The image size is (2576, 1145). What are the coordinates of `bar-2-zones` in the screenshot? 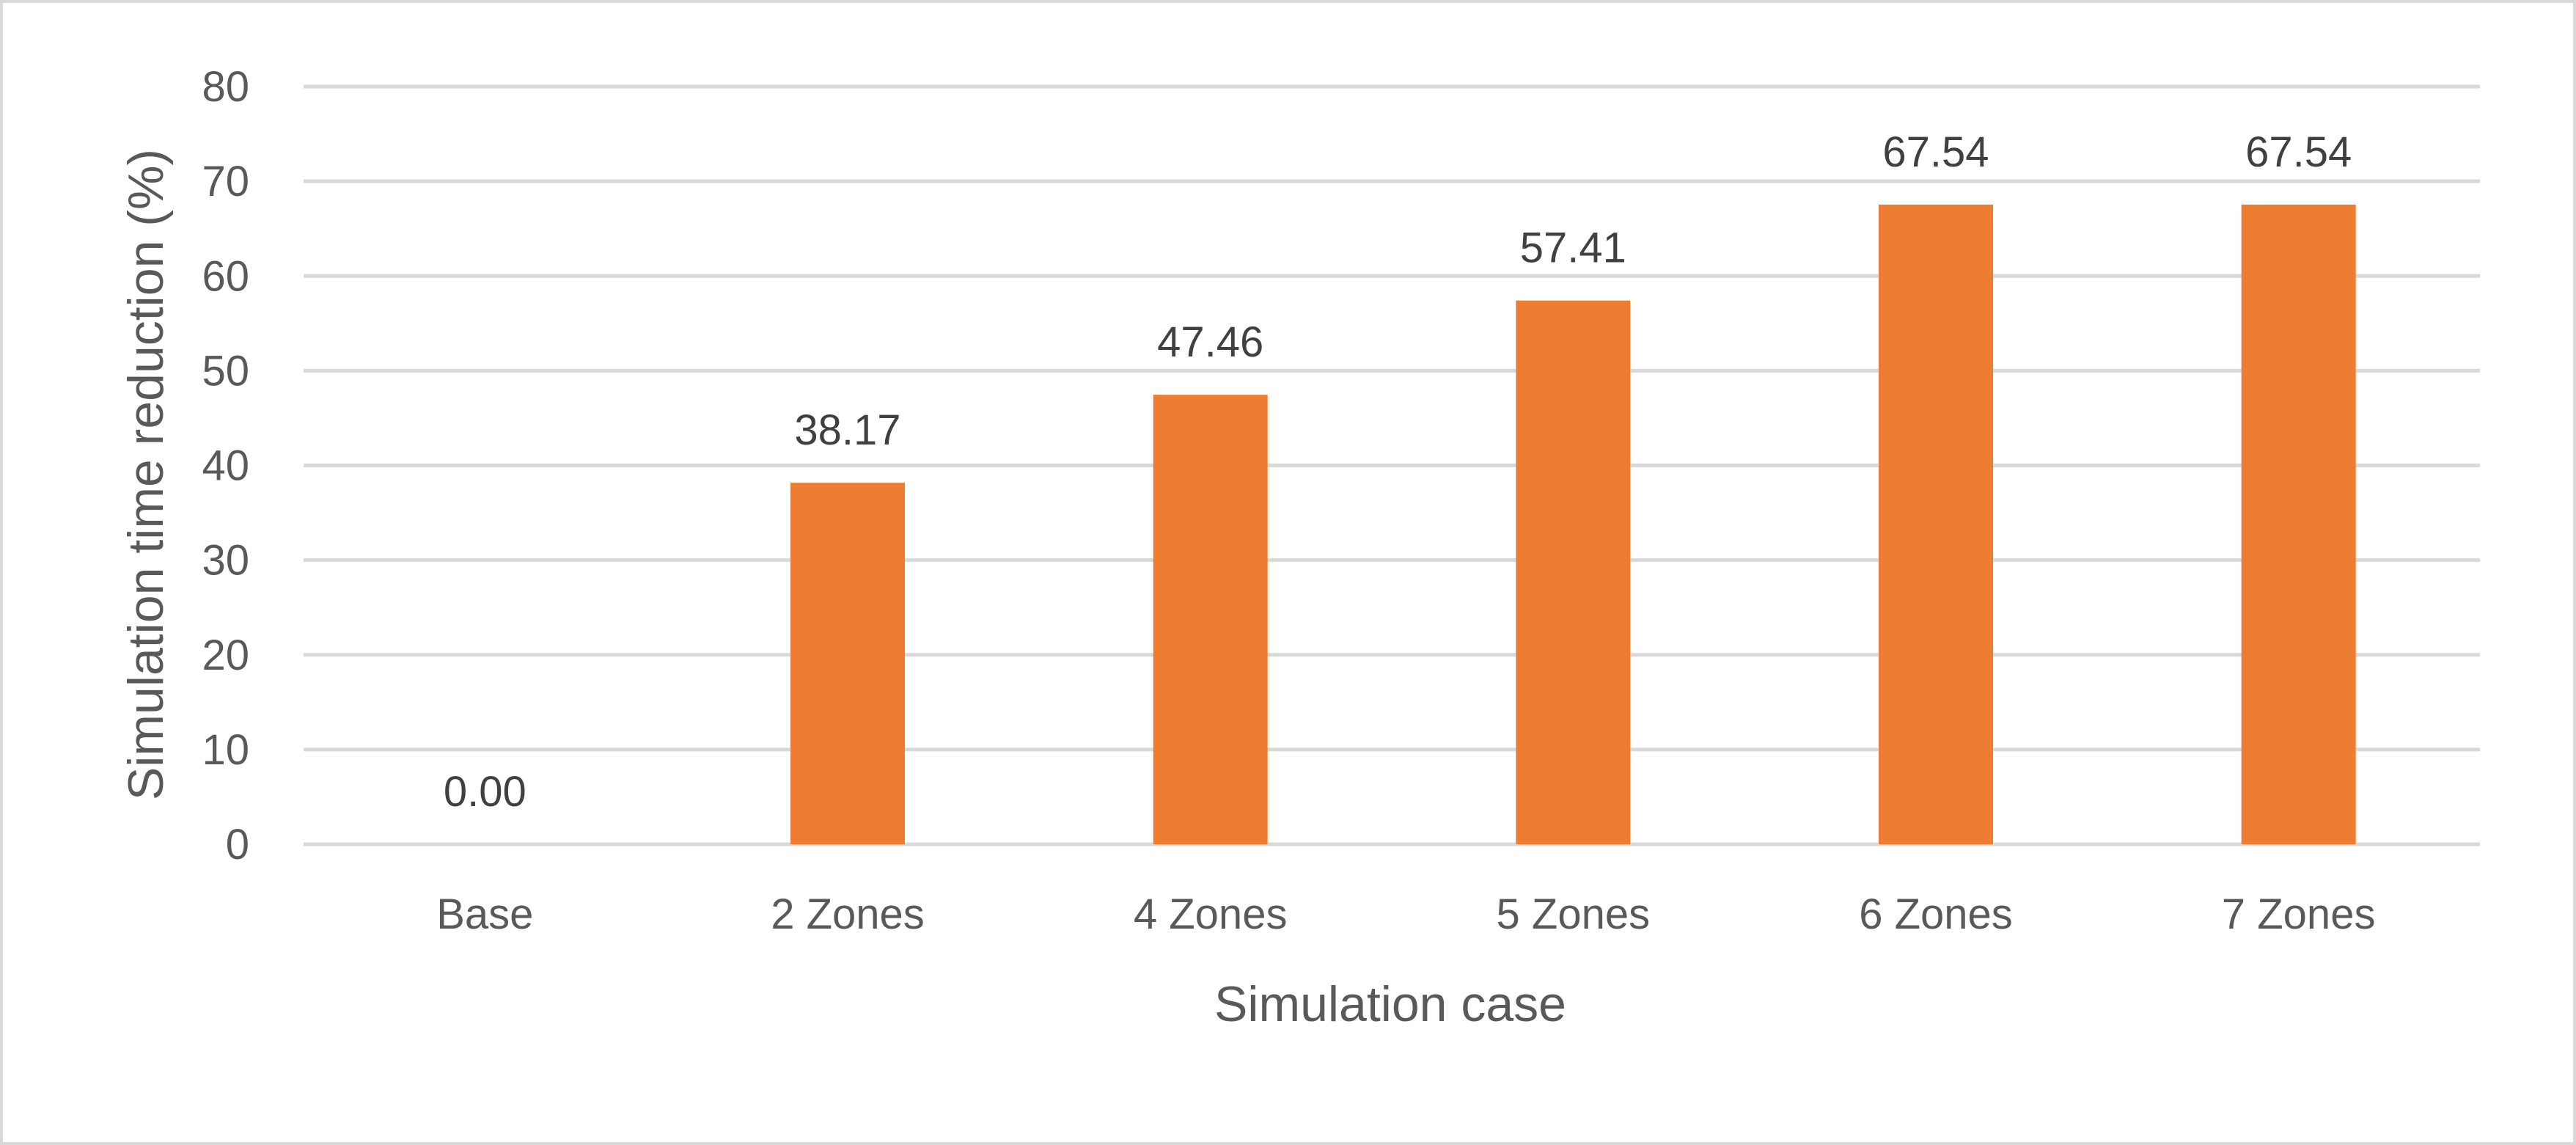 It's located at (847, 663).